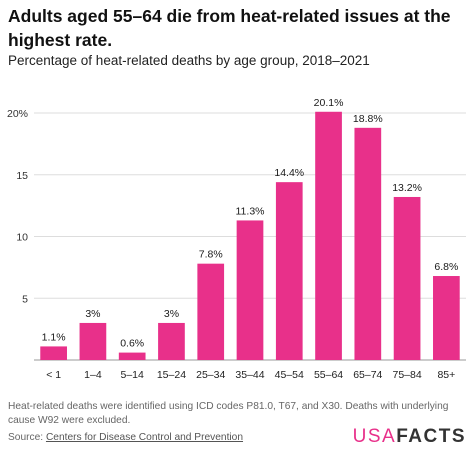 The width and height of the screenshot is (474, 452). I want to click on x-tick-label: 25–34, so click(210, 375).